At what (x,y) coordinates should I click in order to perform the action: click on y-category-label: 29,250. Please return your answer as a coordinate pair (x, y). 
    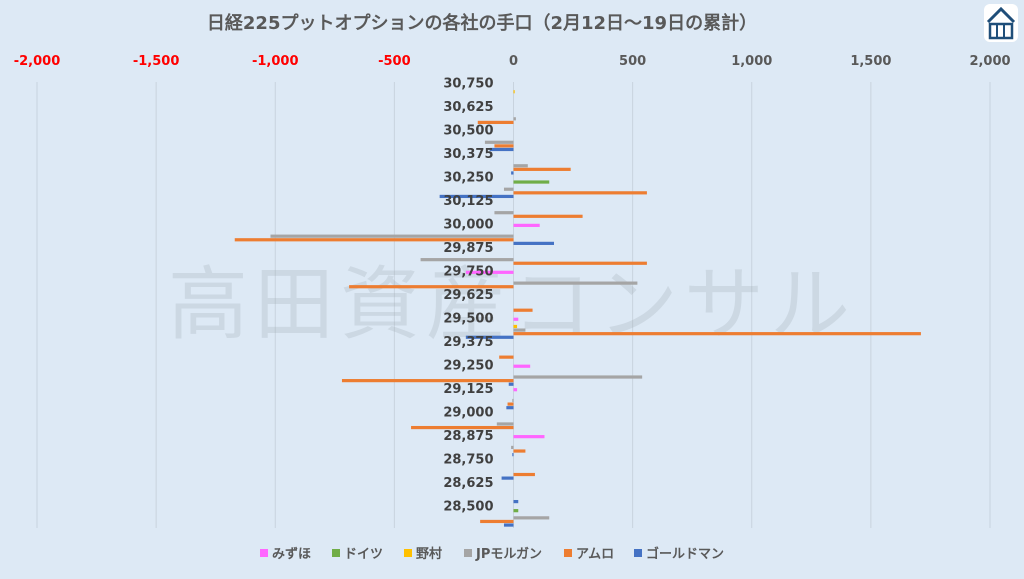
    Looking at the image, I should click on (468, 365).